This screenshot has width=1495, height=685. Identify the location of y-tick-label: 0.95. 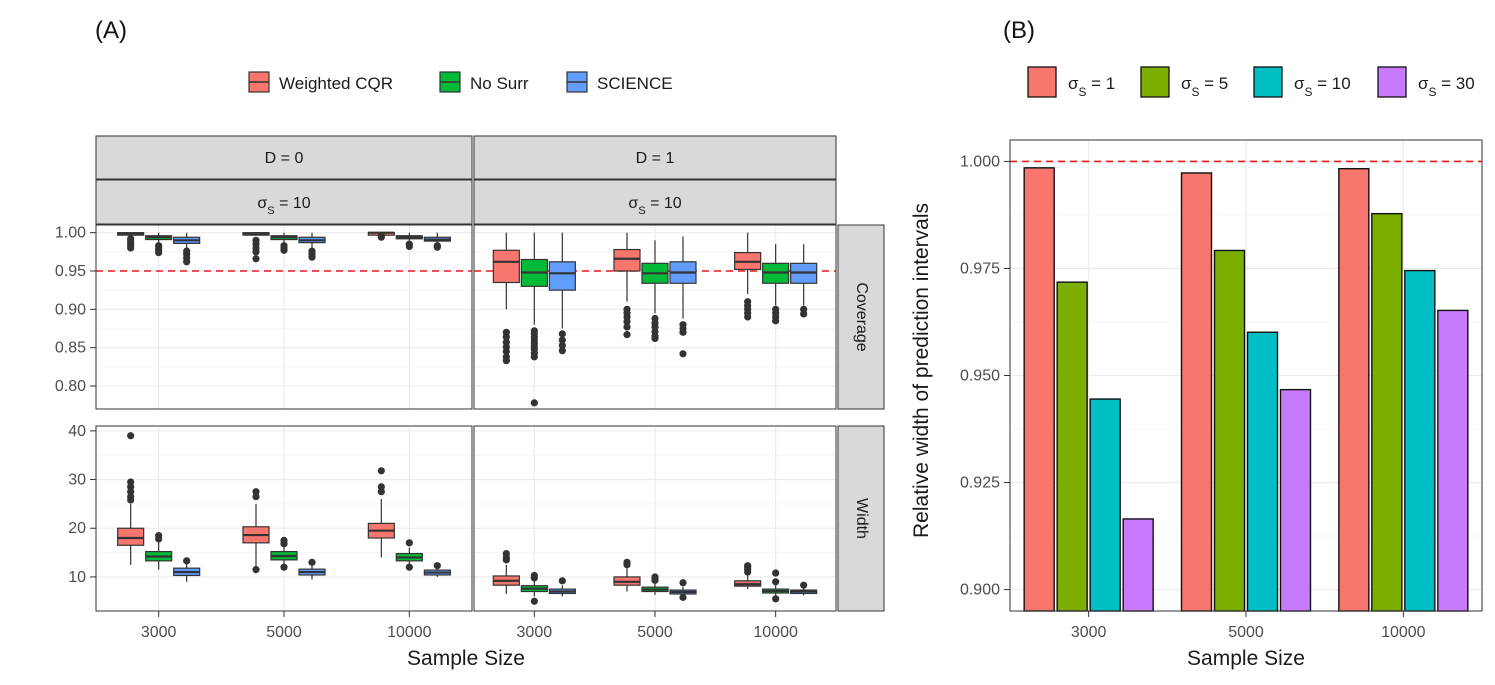
(70, 271).